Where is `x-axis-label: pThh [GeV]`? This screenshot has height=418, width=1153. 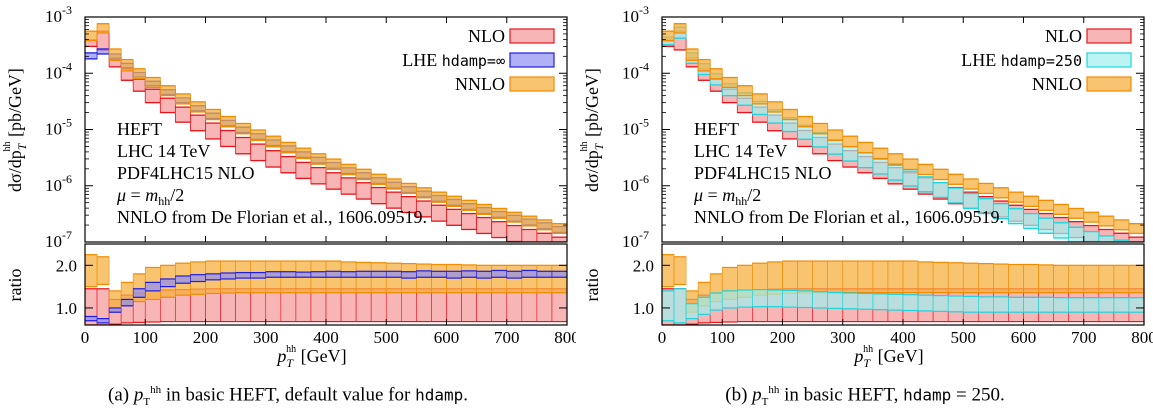 x-axis-label: pThh [GeV] is located at coordinates (887, 357).